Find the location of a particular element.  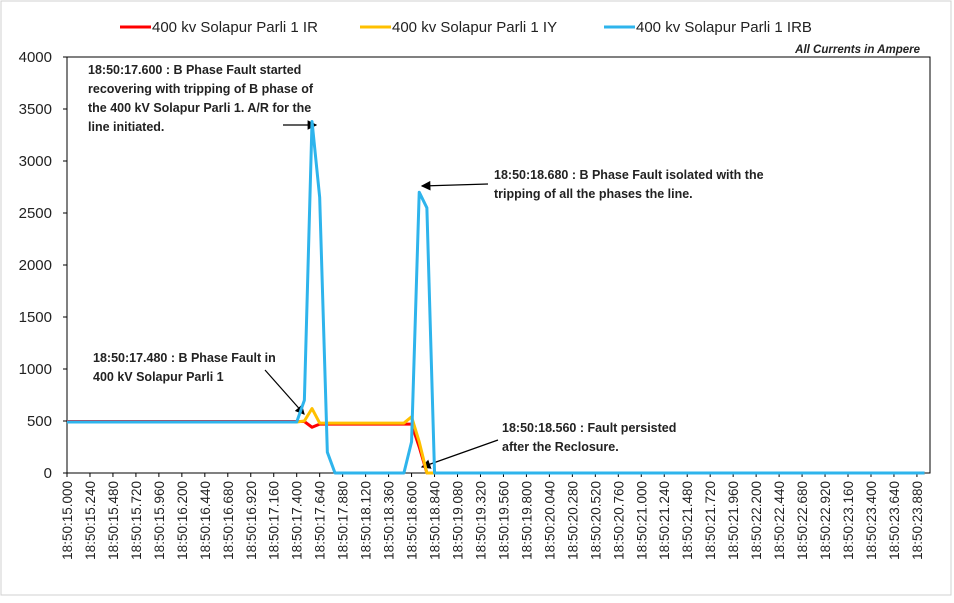

x-tick-label: 18:50:20.520 is located at coordinates (595, 520).